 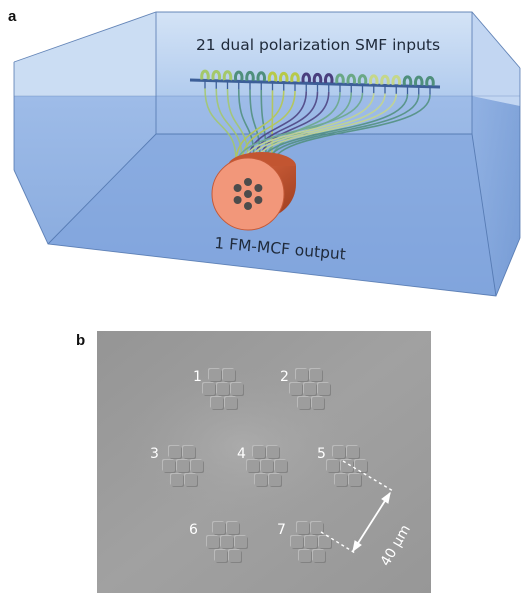 What do you see at coordinates (81, 340) in the screenshot?
I see `panel-b-label: b` at bounding box center [81, 340].